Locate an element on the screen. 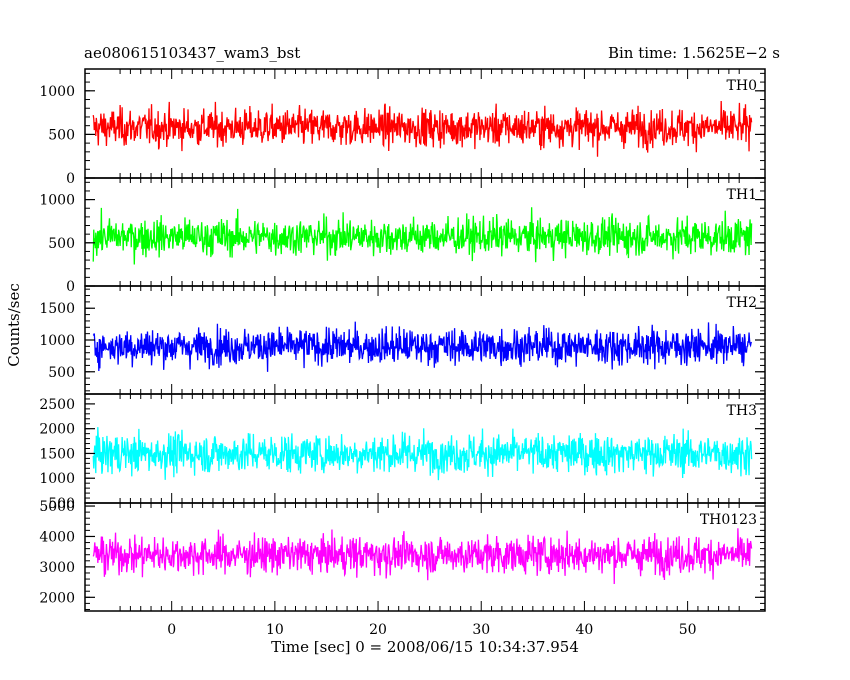 This screenshot has width=850, height=680. x-tick-label: 50 is located at coordinates (688, 630).